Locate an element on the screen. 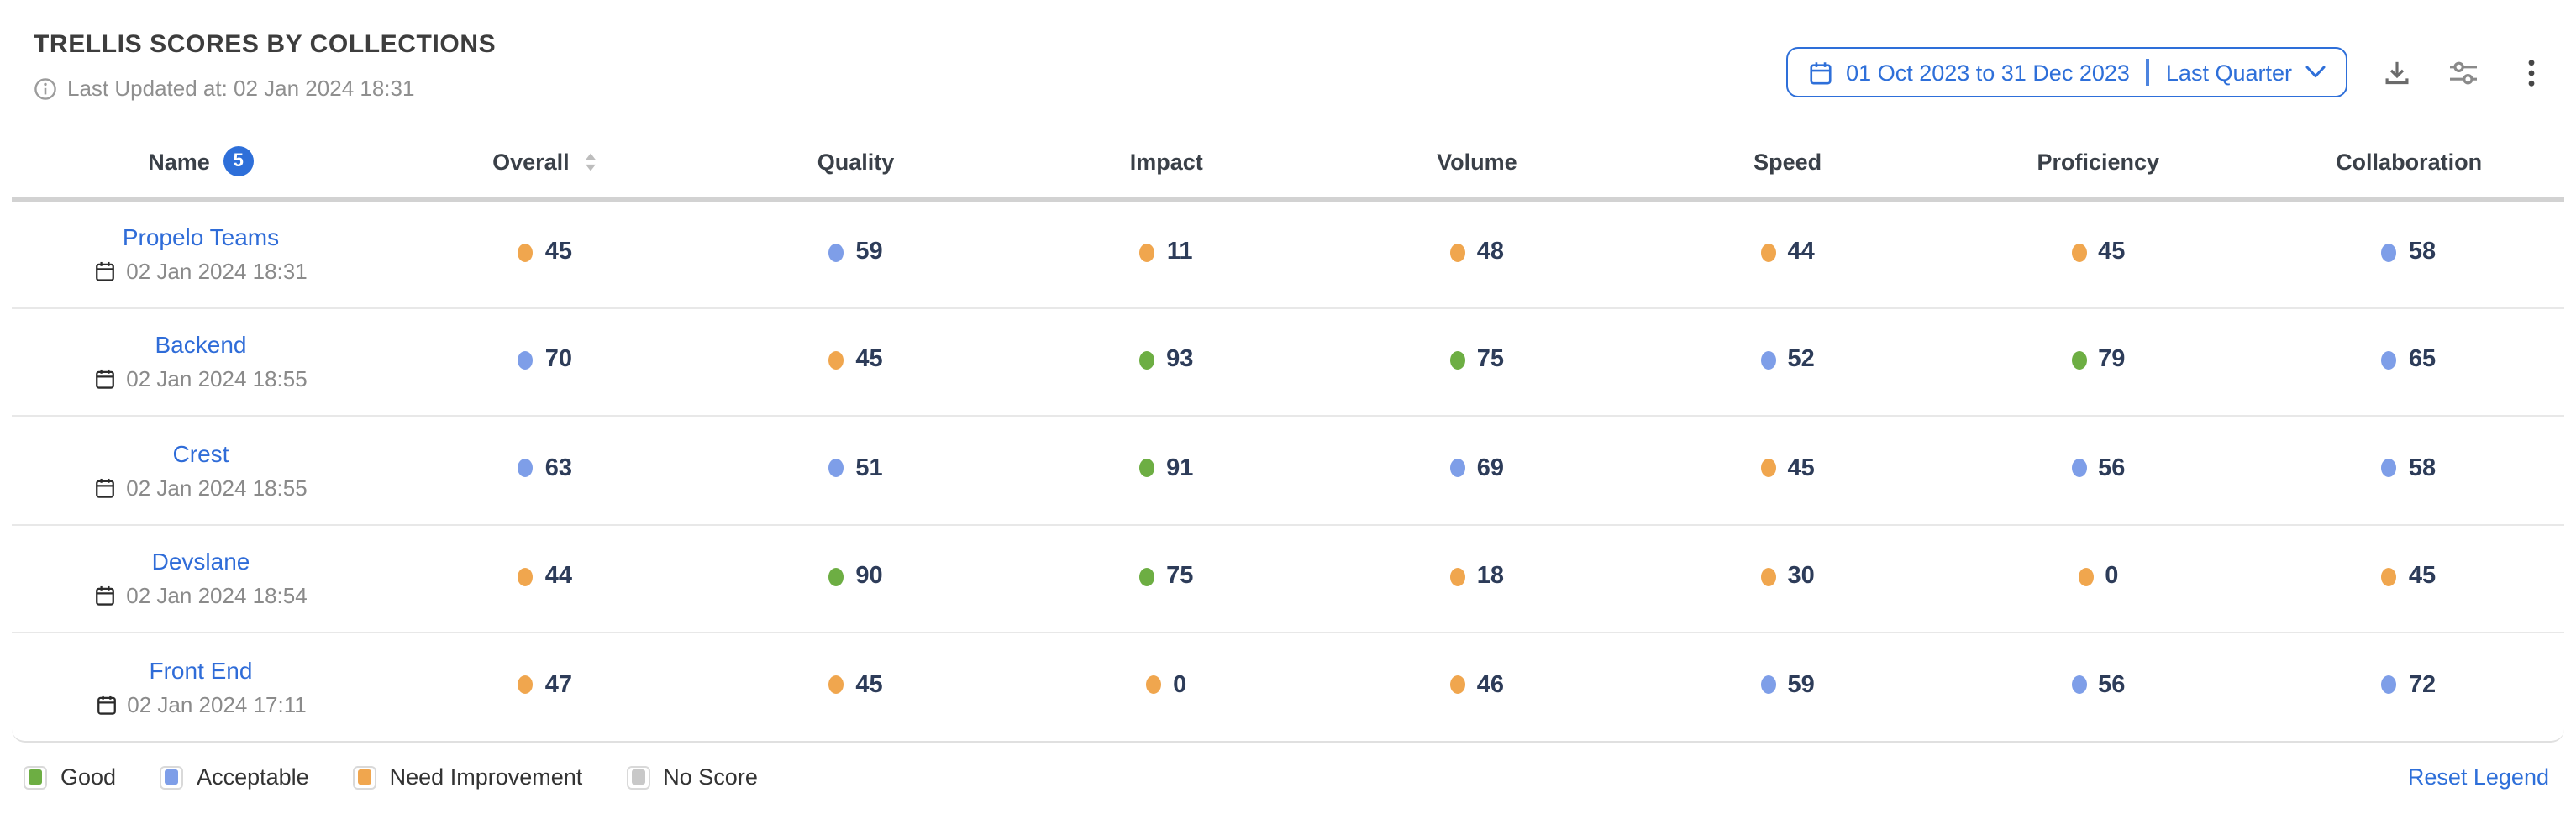 This screenshot has width=2576, height=840. score-cell: 11 is located at coordinates (1166, 253).